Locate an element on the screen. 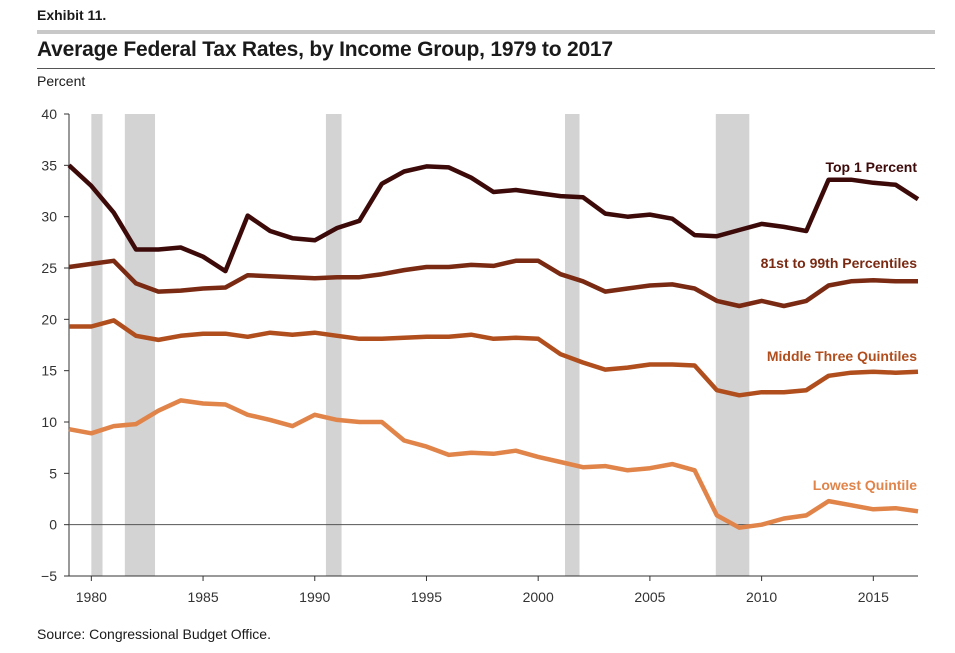  y-tick-label: 15 is located at coordinates (49, 371).